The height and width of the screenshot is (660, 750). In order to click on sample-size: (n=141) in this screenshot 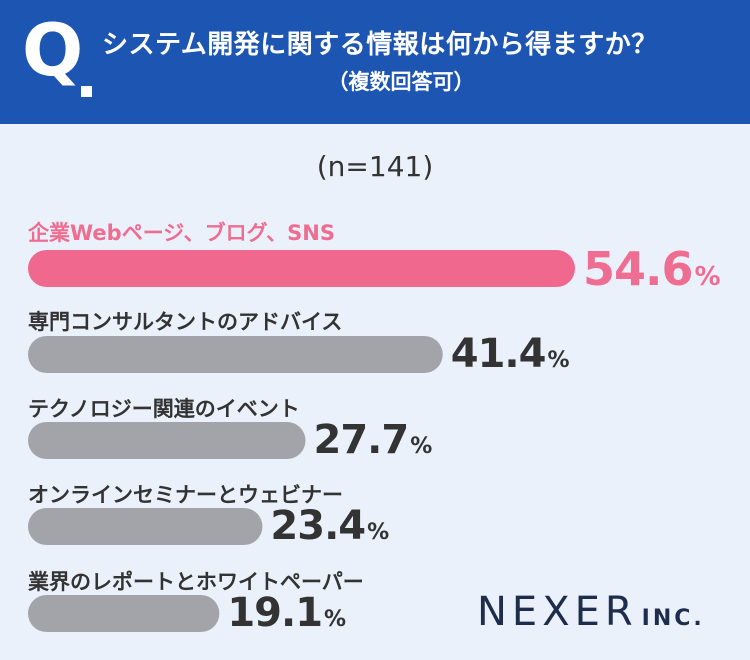, I will do `click(375, 166)`.